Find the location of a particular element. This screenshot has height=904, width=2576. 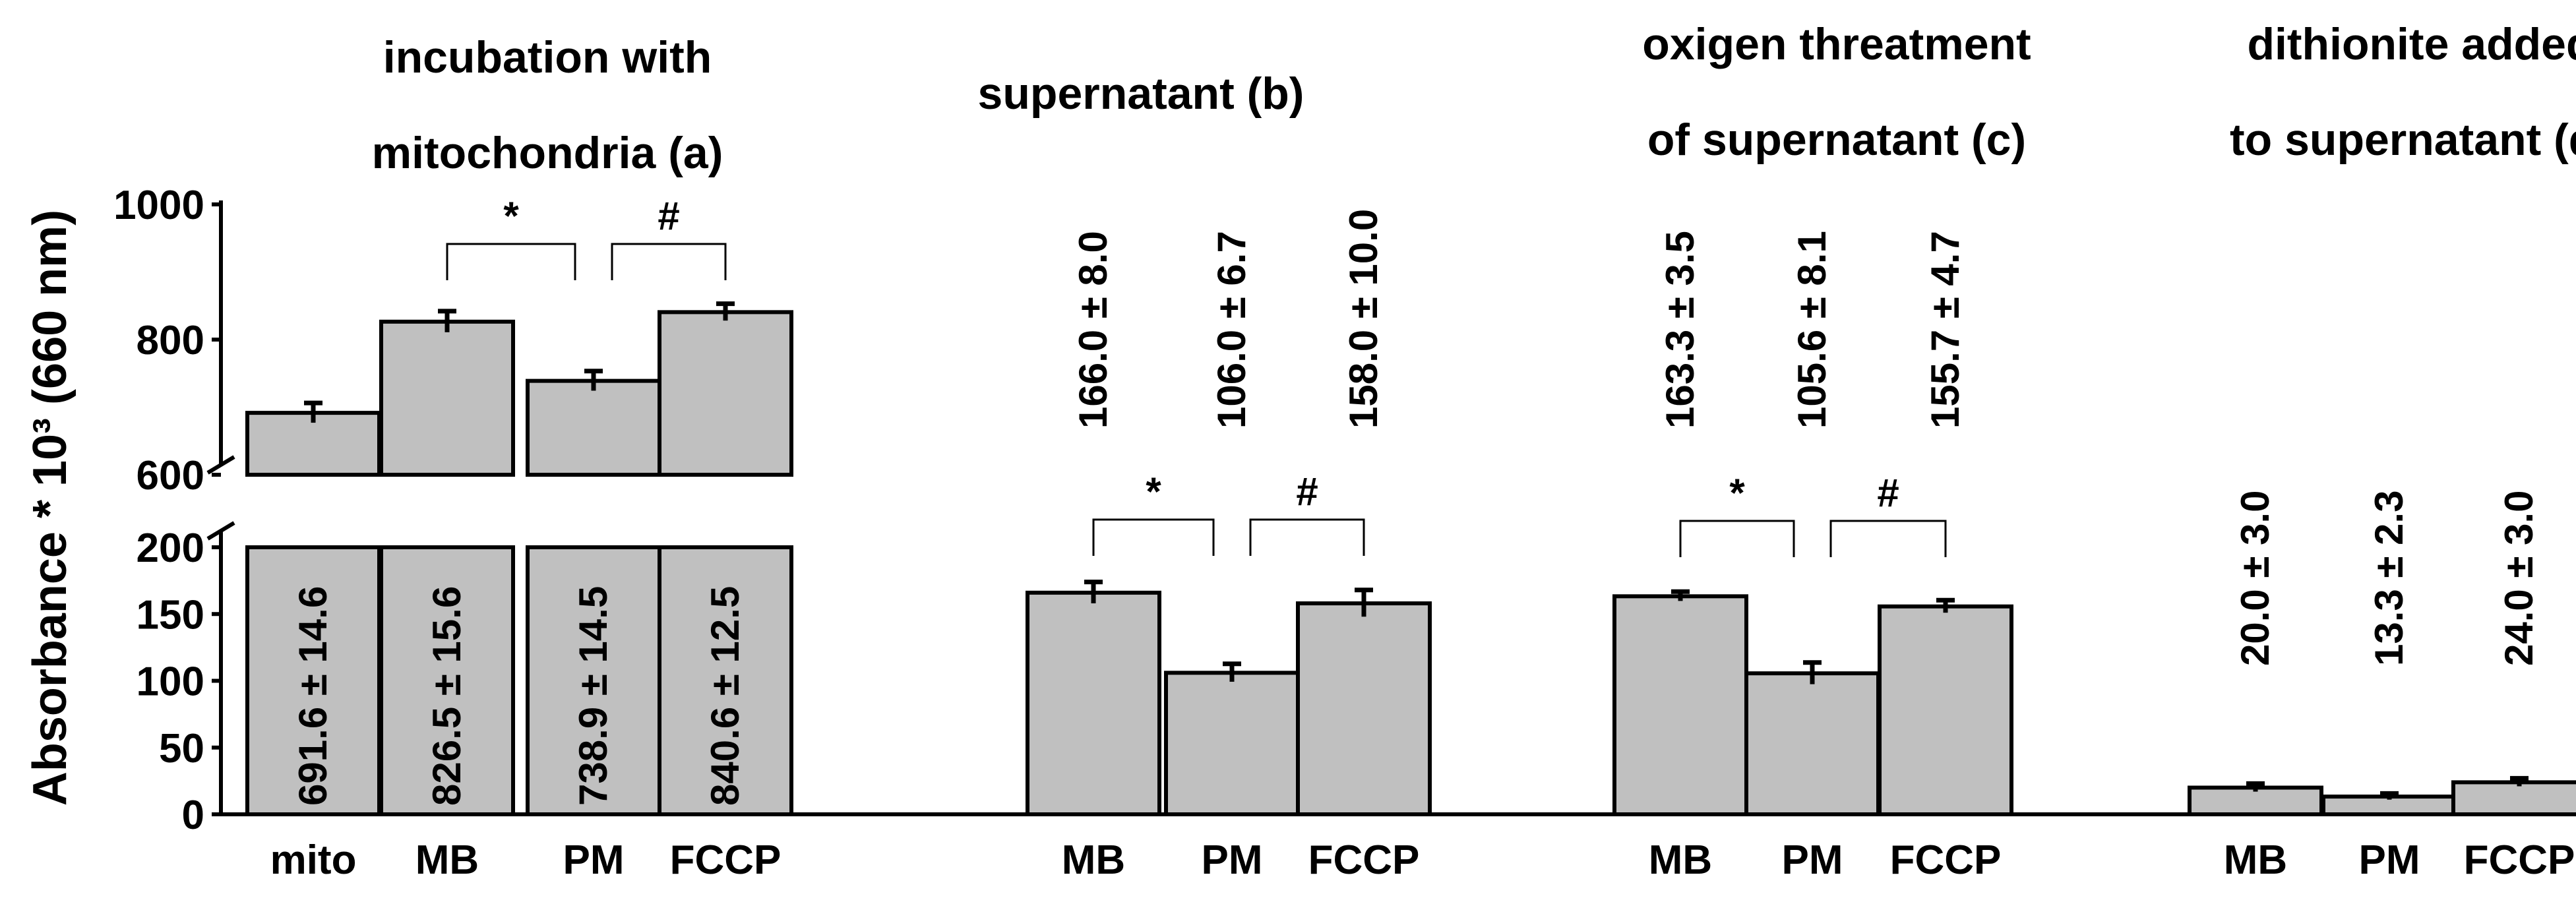

y-axis-label: Absorbance * 10³ (660 nm) is located at coordinates (50, 508).